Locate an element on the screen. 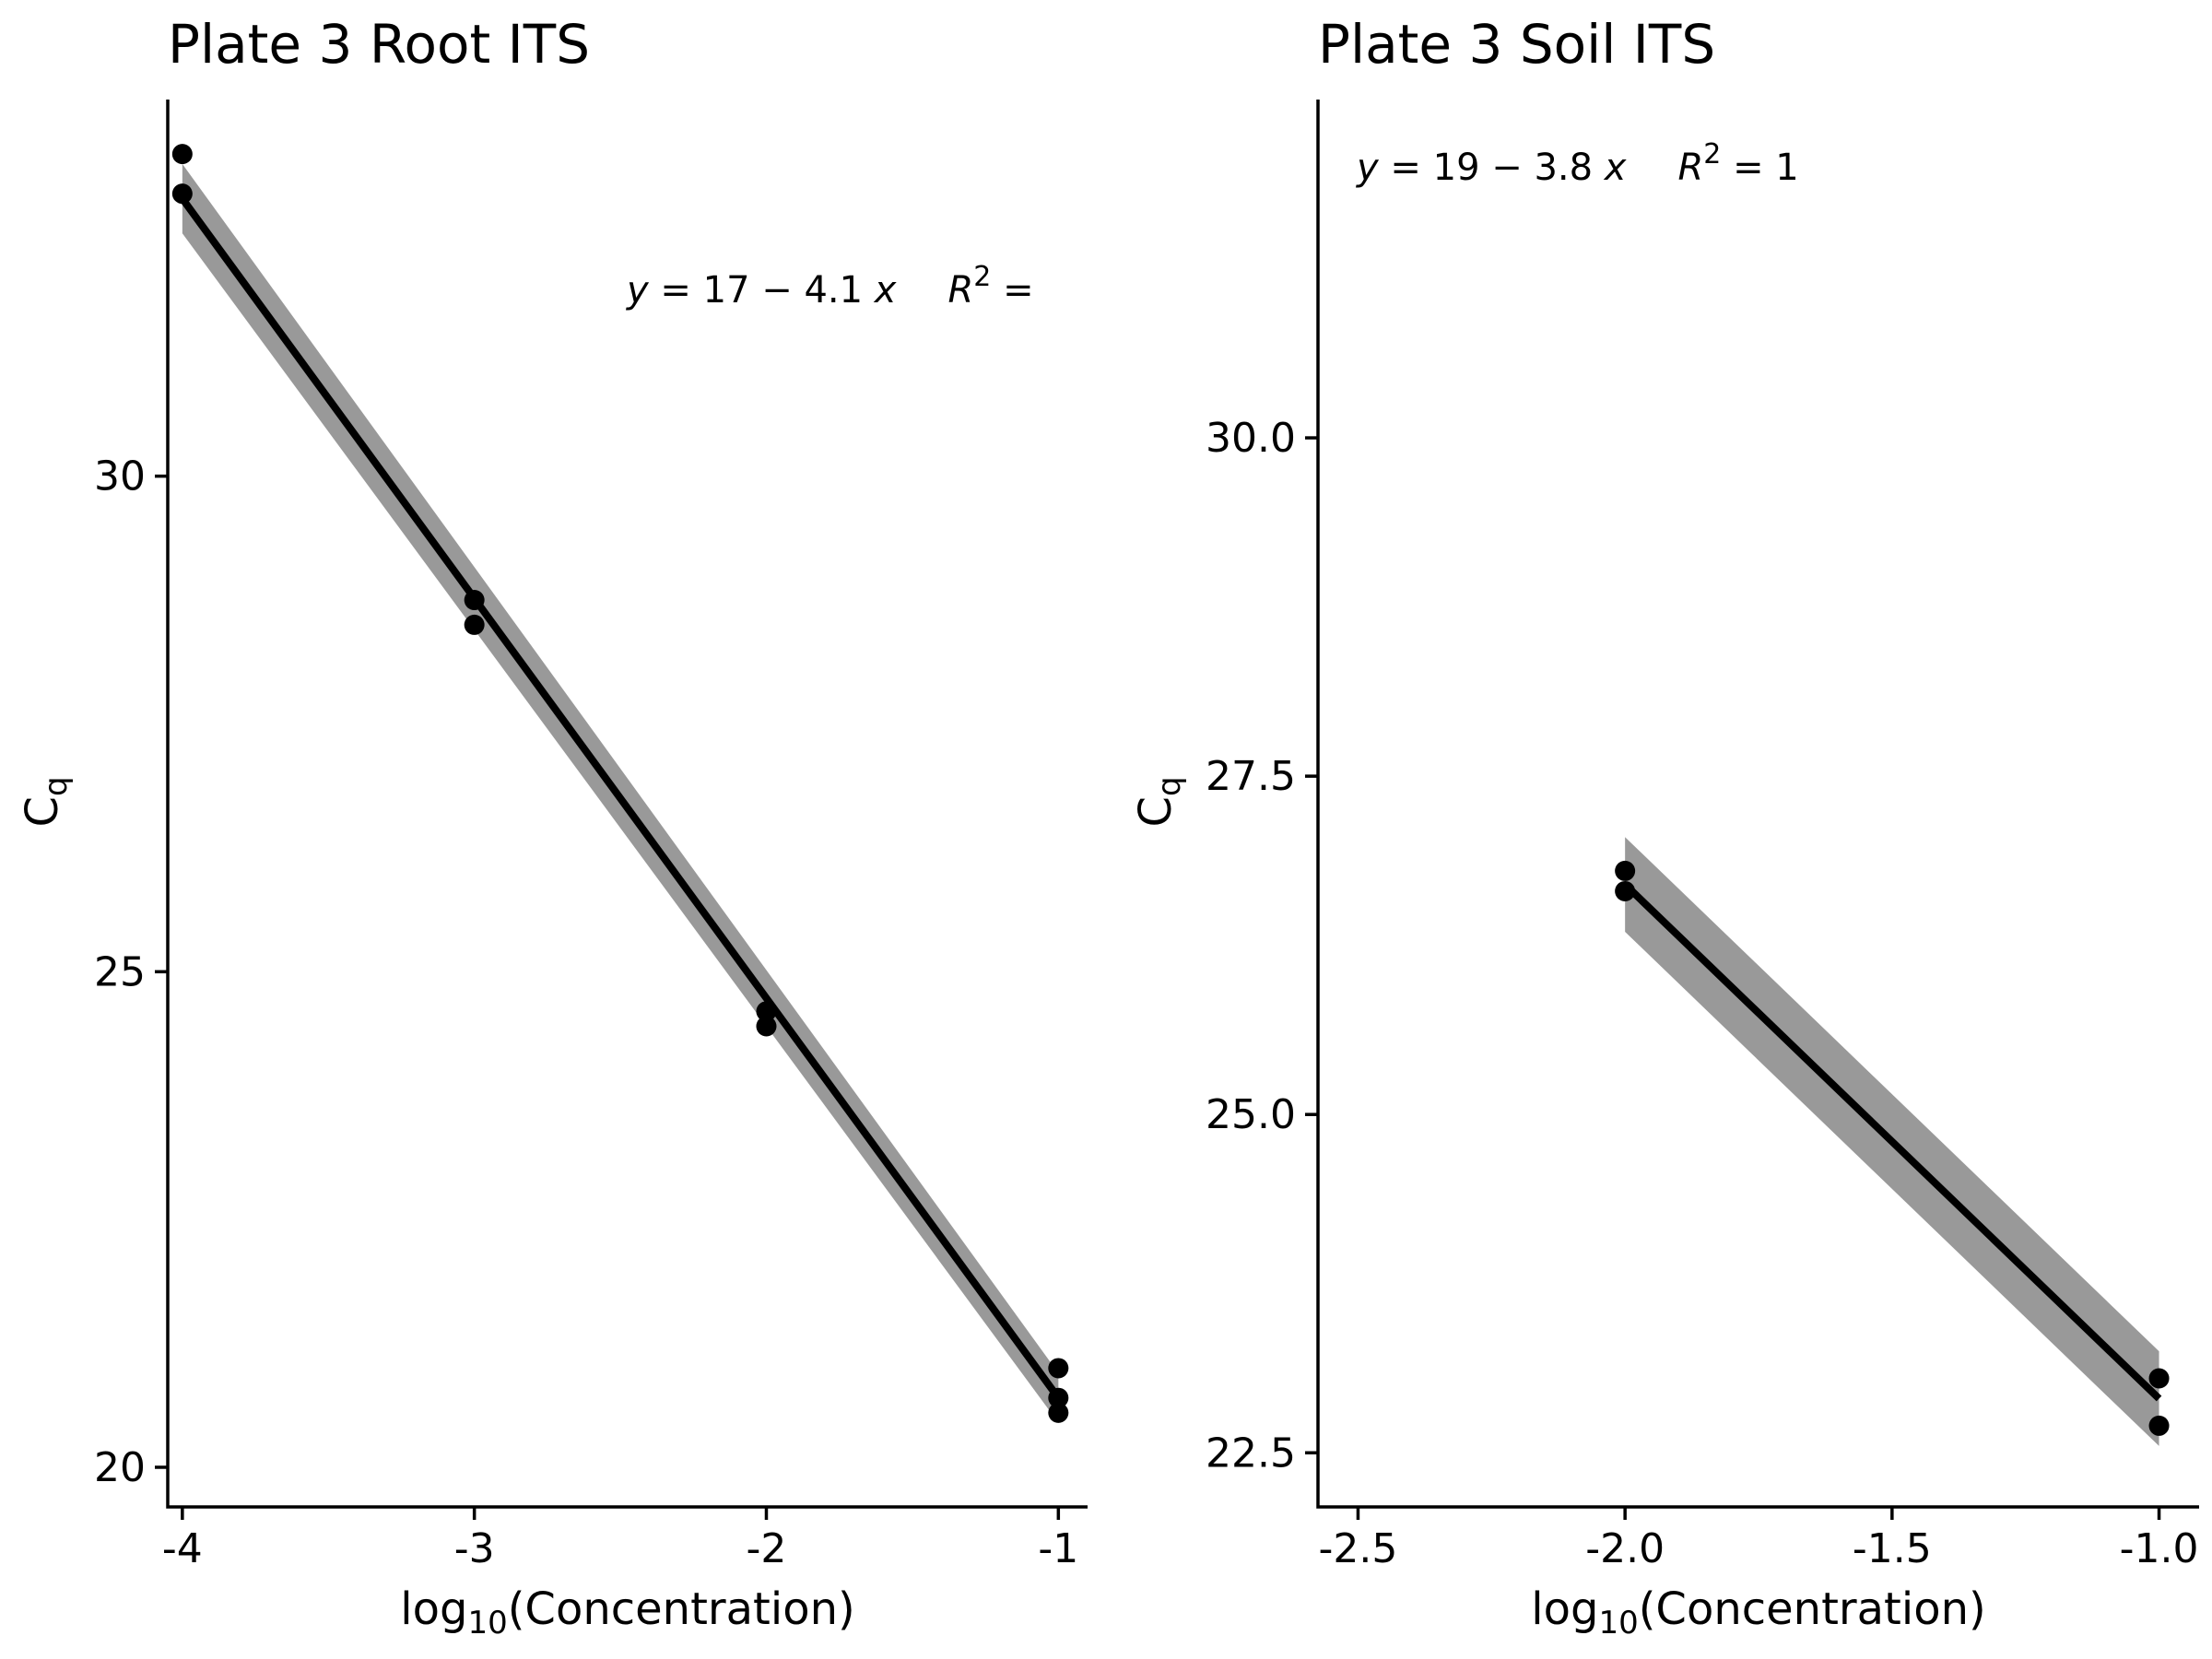  y-tick-label: 30.0 is located at coordinates (1251, 438).